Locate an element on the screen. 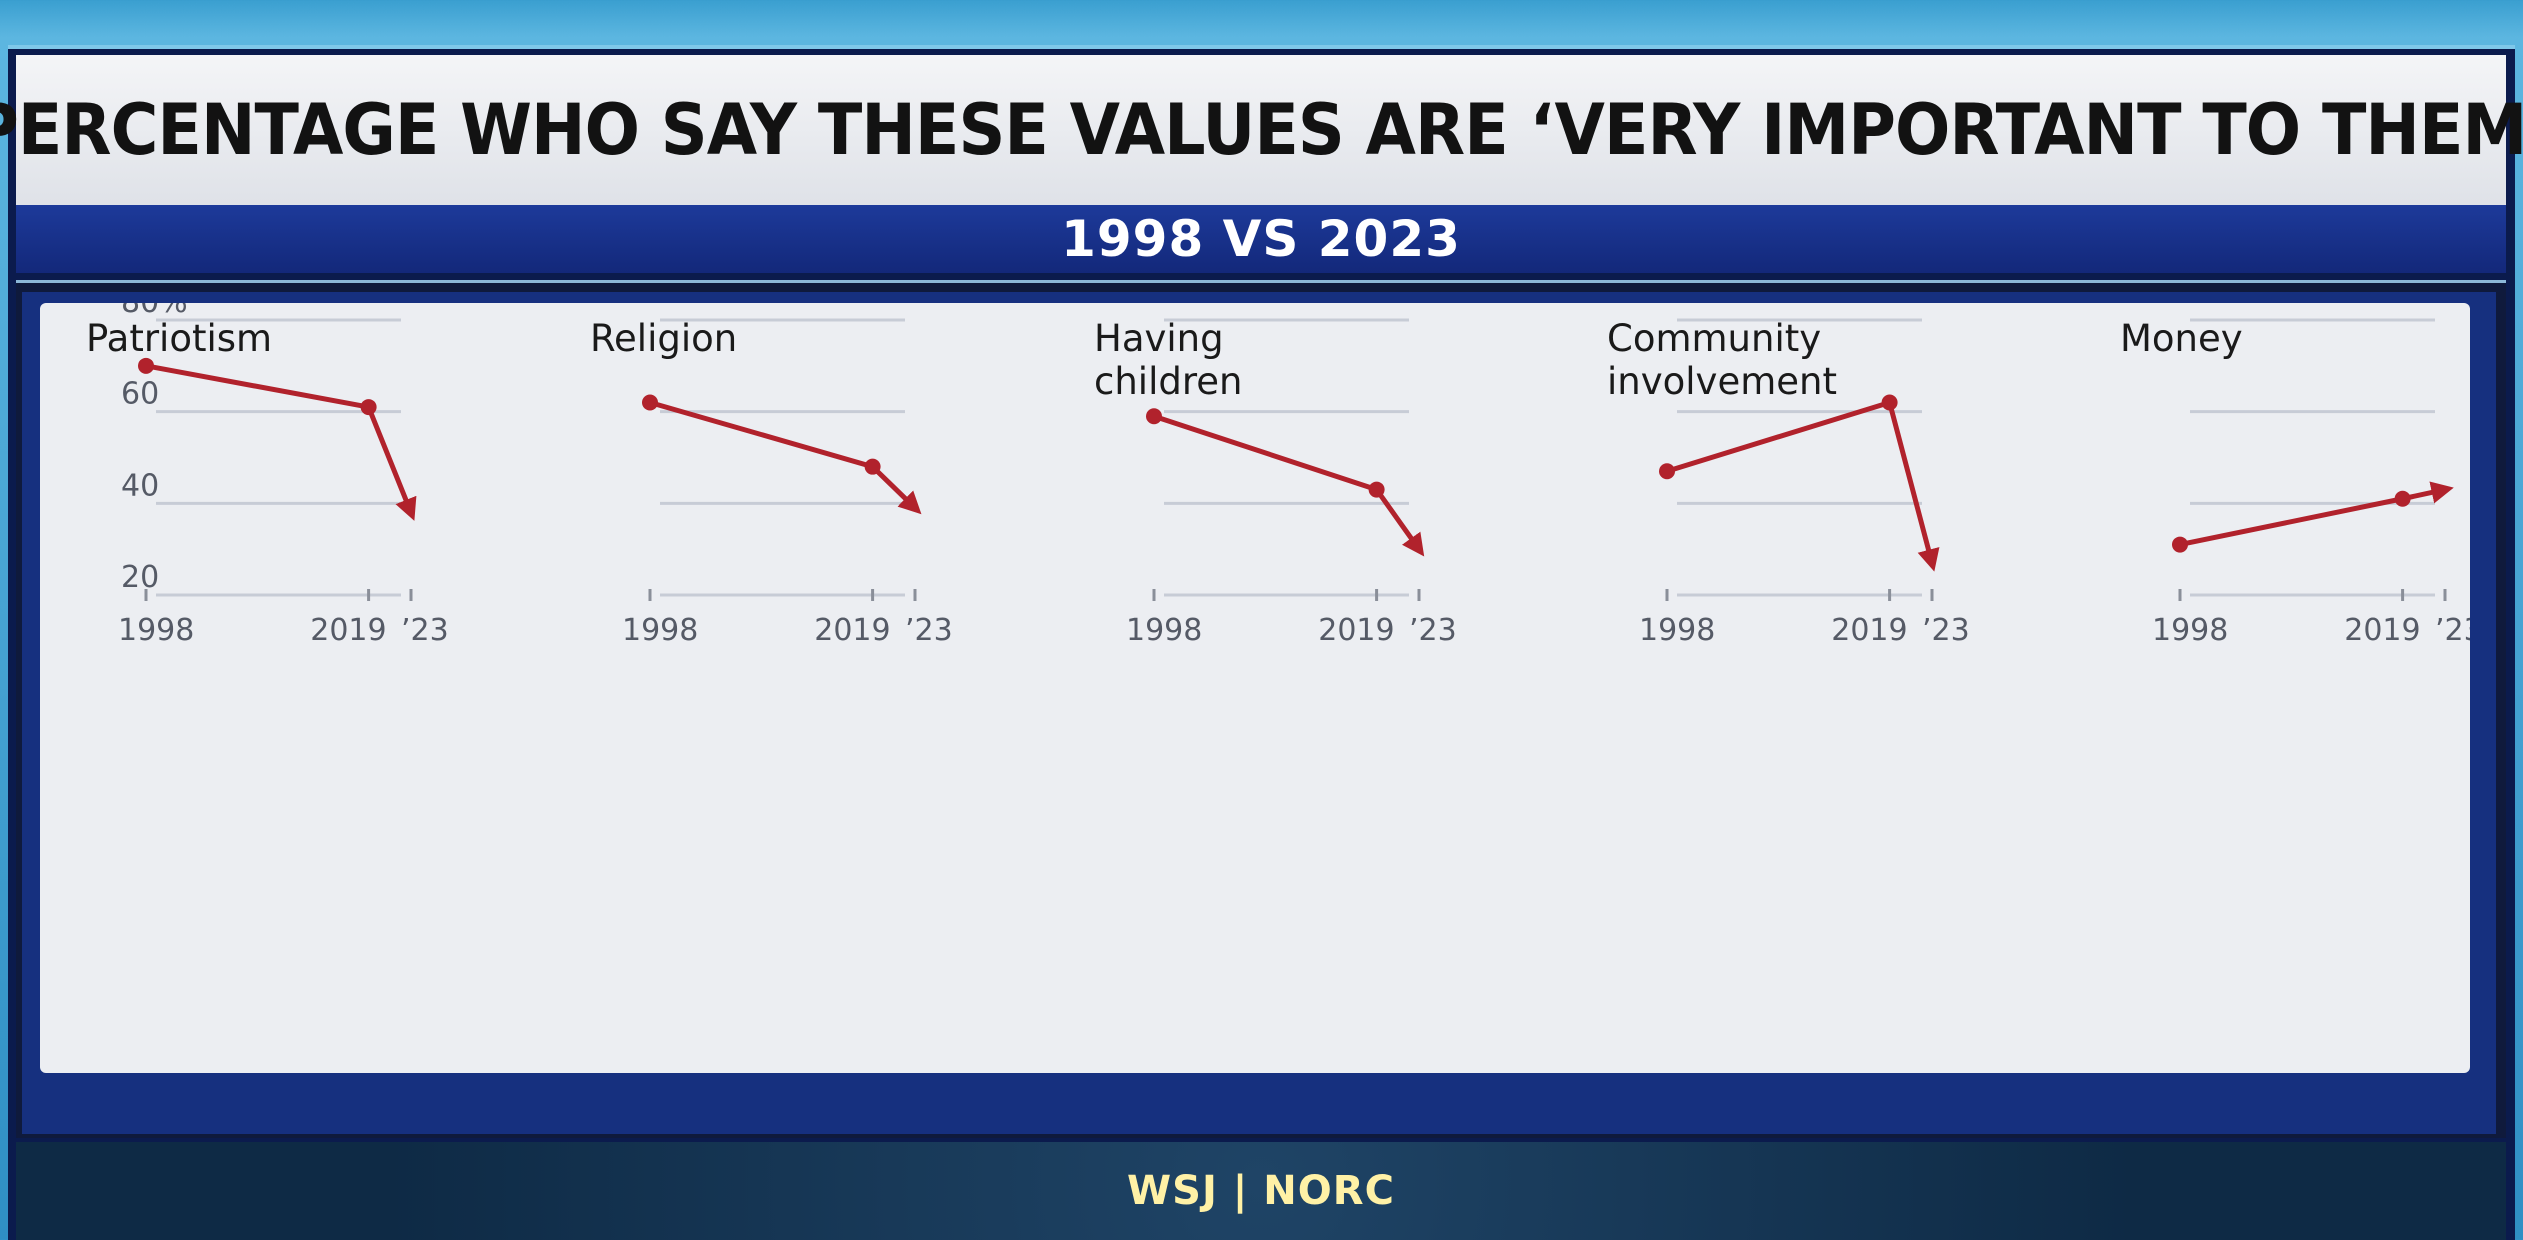 The height and width of the screenshot is (1240, 2523). panel-title: Having is located at coordinates (1159, 338).